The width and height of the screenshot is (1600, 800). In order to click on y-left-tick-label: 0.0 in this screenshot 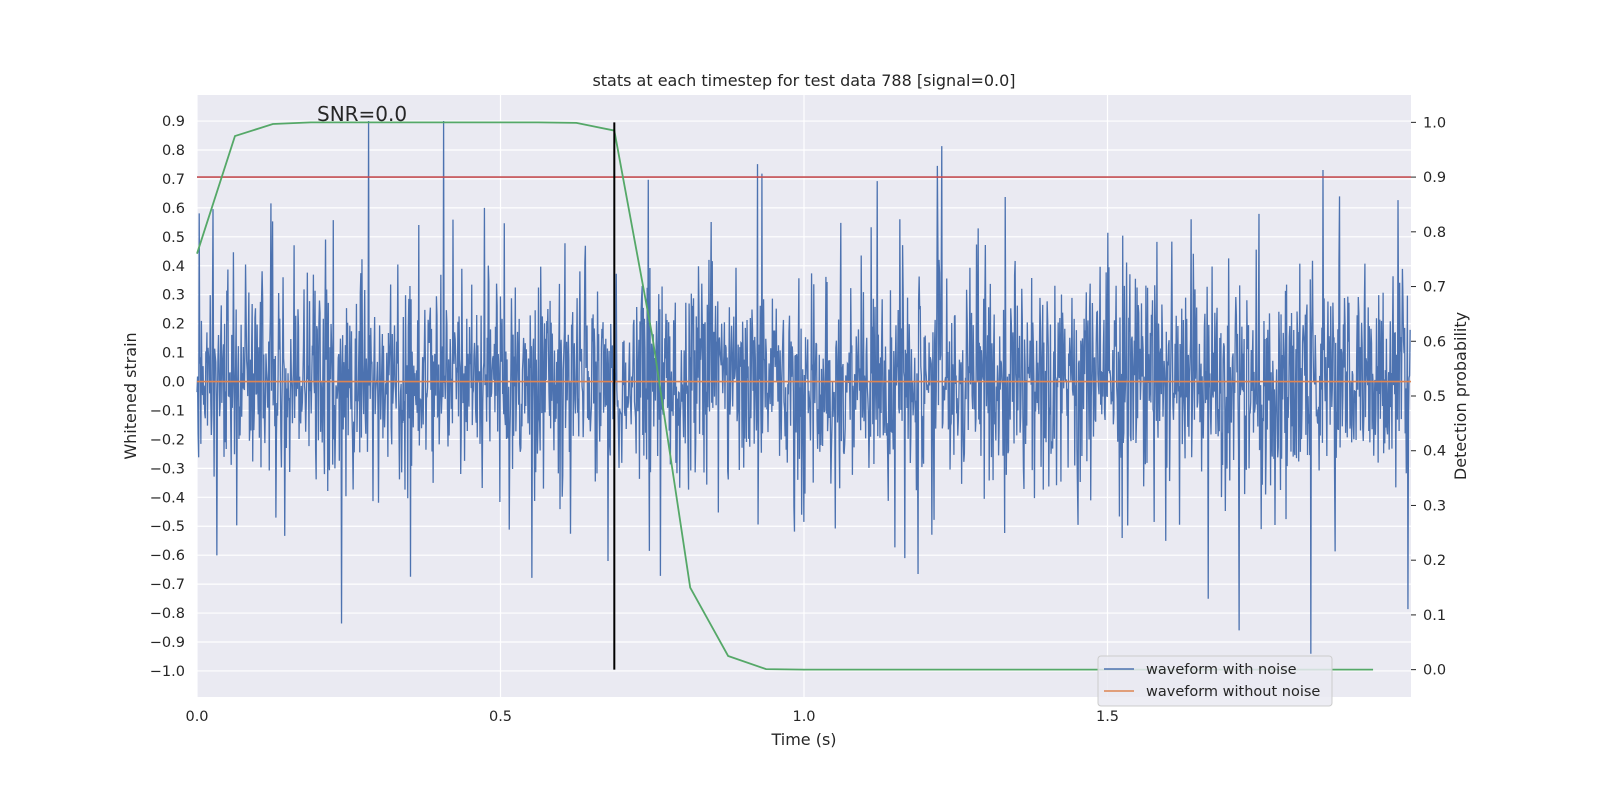, I will do `click(173, 383)`.